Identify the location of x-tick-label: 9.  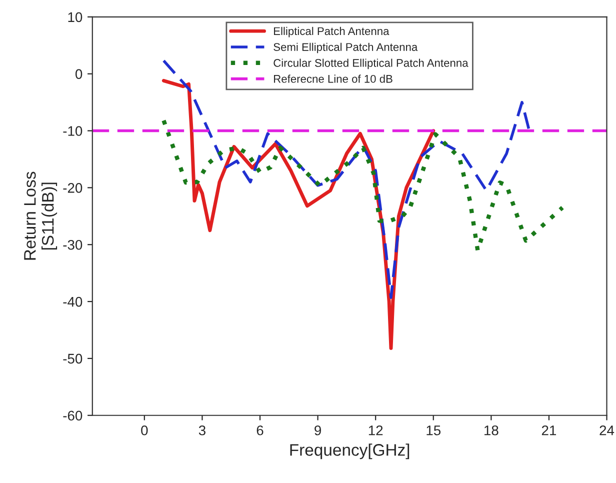
(317, 430).